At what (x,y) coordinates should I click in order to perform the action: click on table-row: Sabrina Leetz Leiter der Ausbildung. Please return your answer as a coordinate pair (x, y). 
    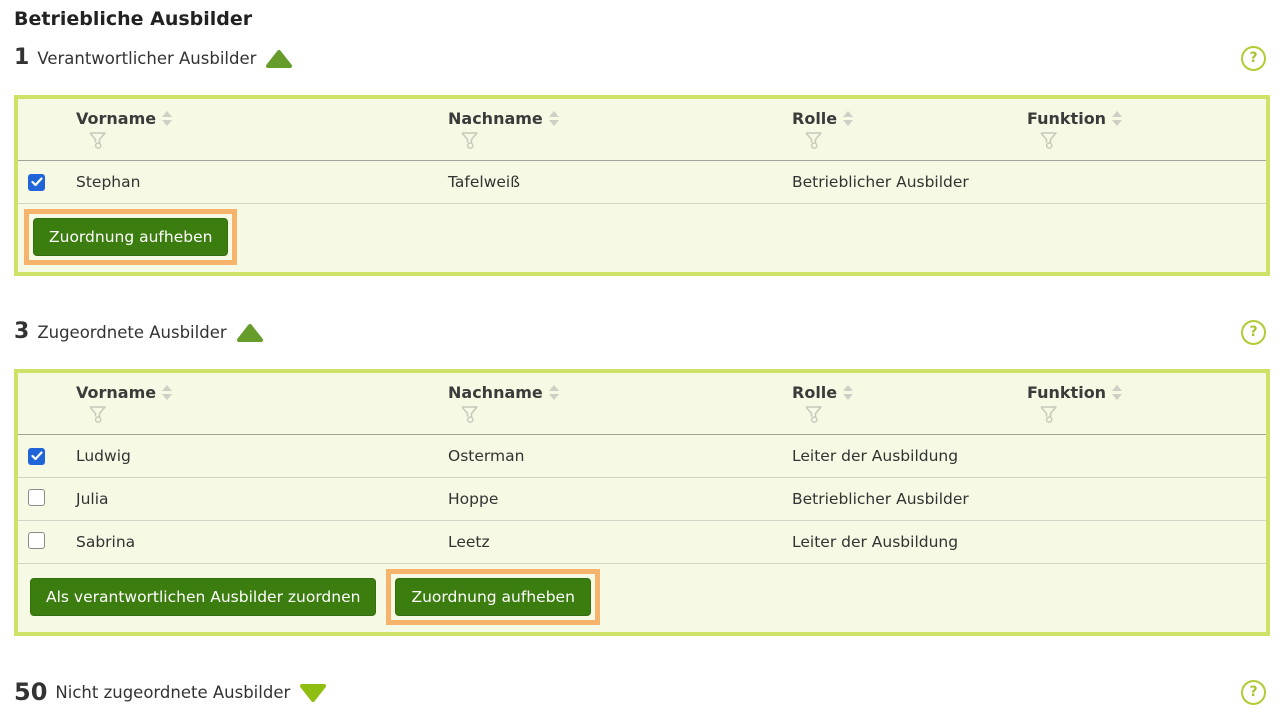
    Looking at the image, I should click on (642, 541).